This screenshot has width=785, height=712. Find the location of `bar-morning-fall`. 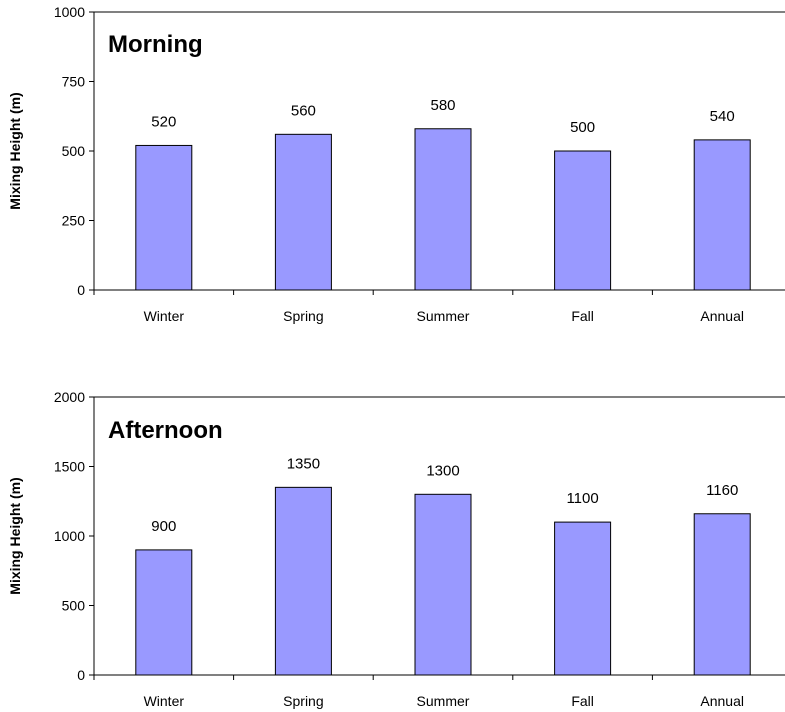

bar-morning-fall is located at coordinates (583, 220).